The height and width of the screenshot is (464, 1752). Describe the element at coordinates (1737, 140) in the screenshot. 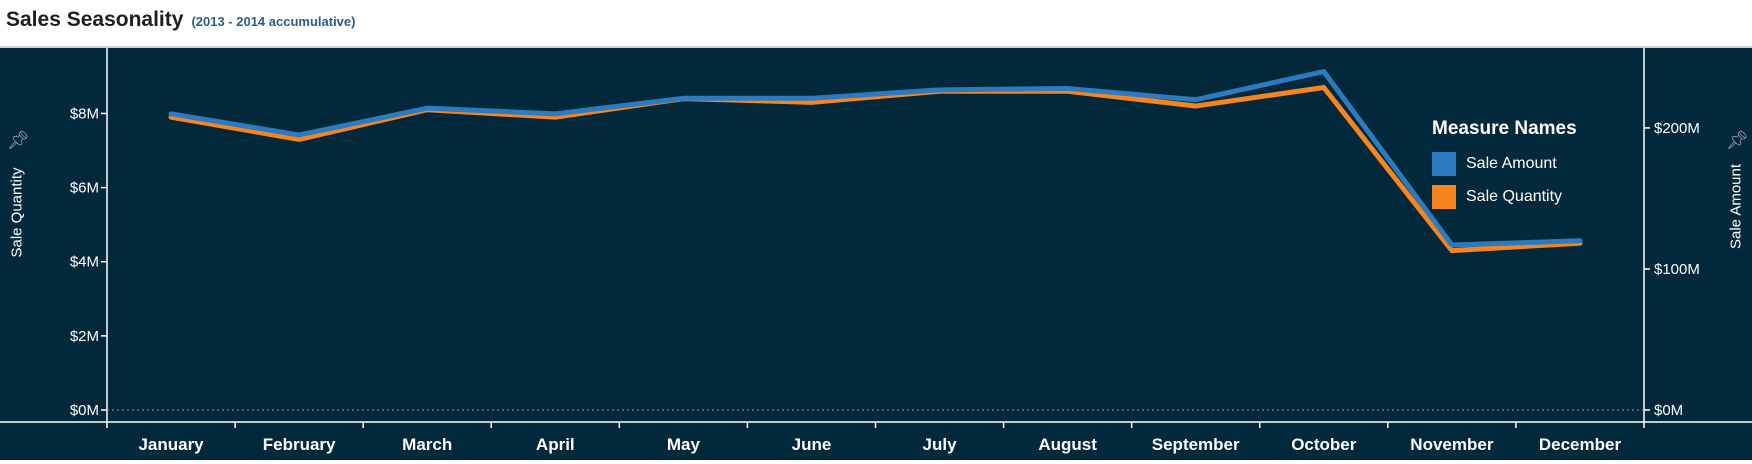

I see `pin-icon-right: 📌︎` at that location.